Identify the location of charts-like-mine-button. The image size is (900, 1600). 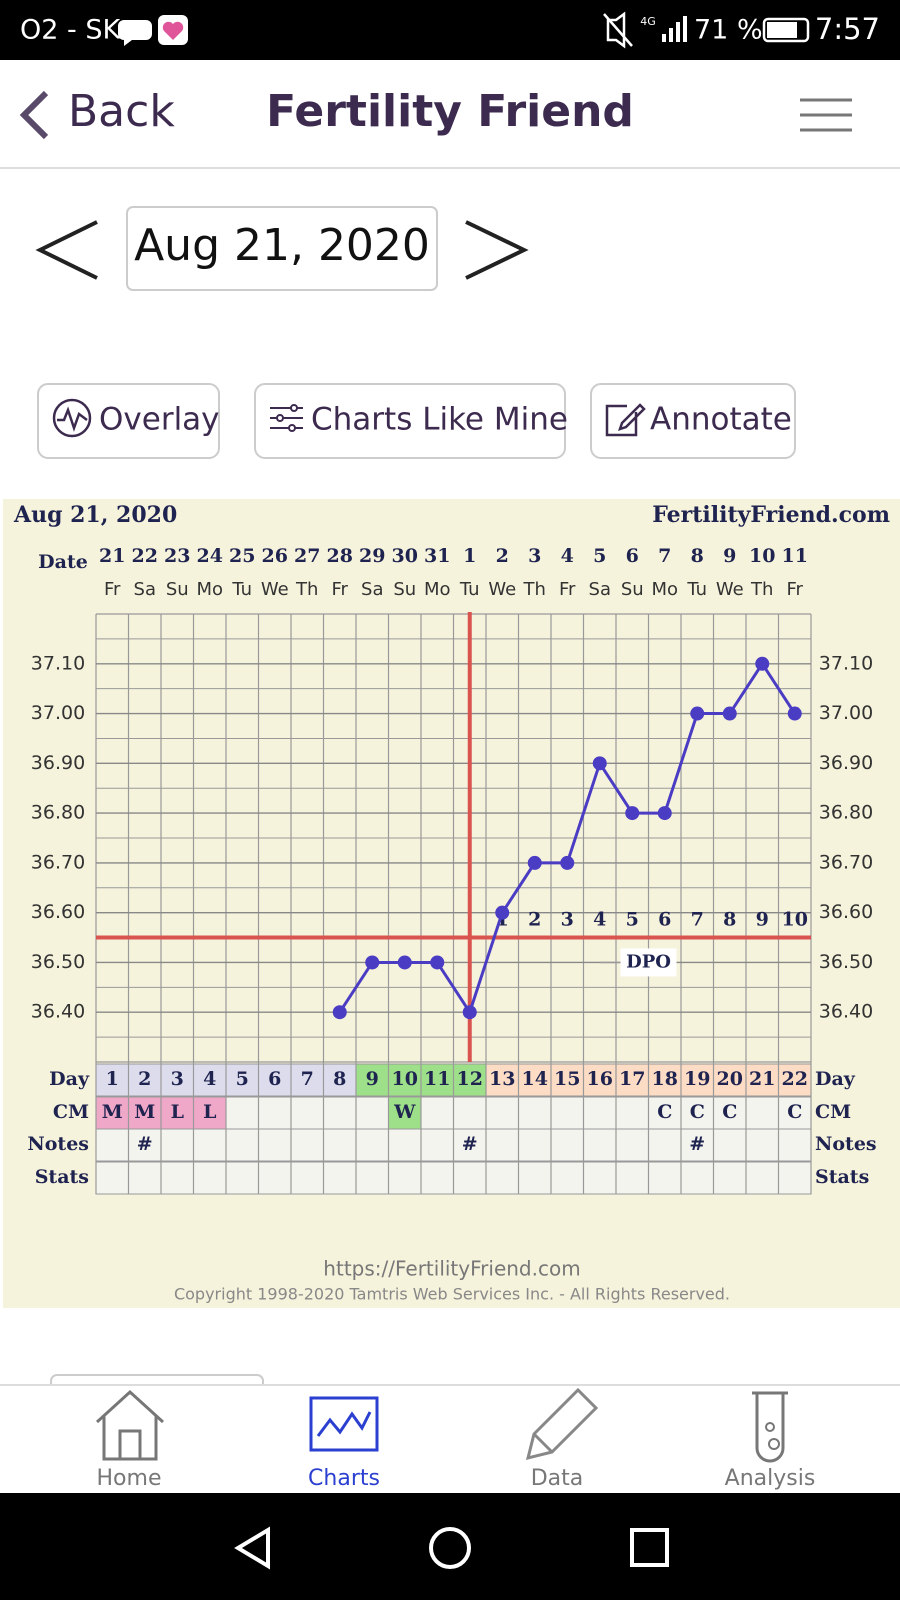
(410, 421).